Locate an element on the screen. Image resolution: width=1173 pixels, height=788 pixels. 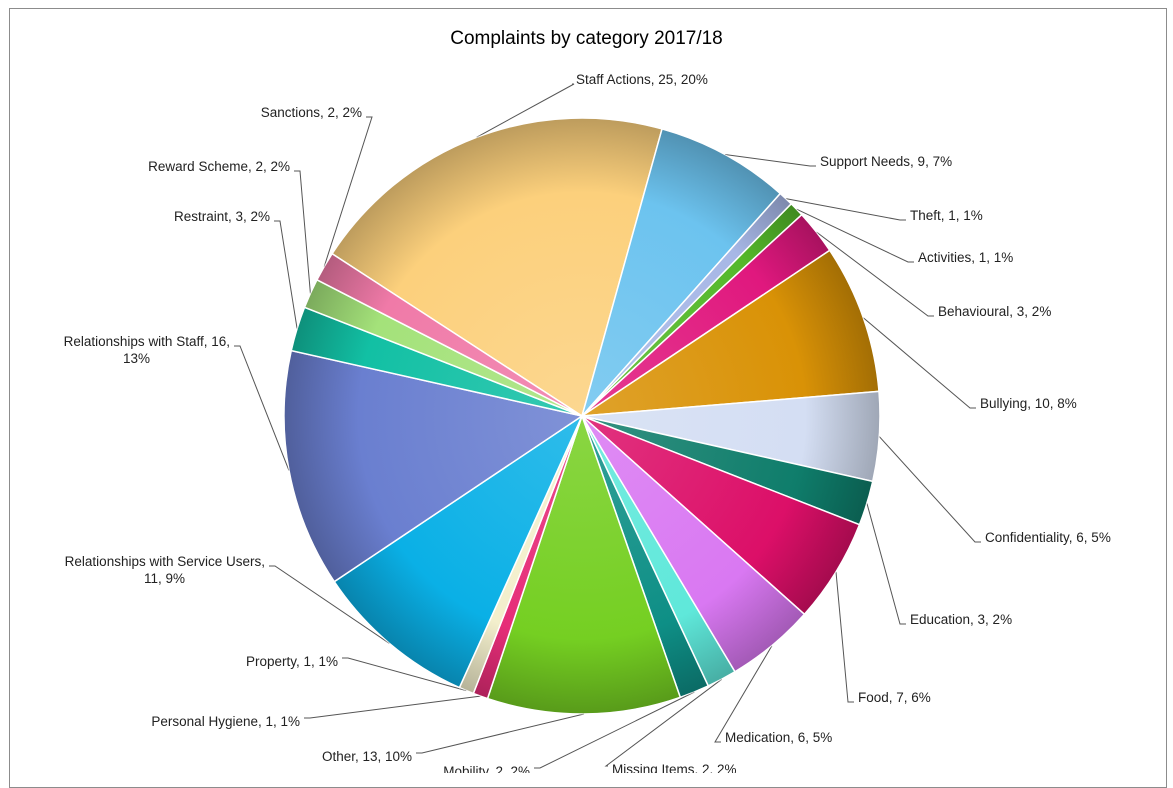
data-label: Food, 7, 6% is located at coordinates (894, 697).